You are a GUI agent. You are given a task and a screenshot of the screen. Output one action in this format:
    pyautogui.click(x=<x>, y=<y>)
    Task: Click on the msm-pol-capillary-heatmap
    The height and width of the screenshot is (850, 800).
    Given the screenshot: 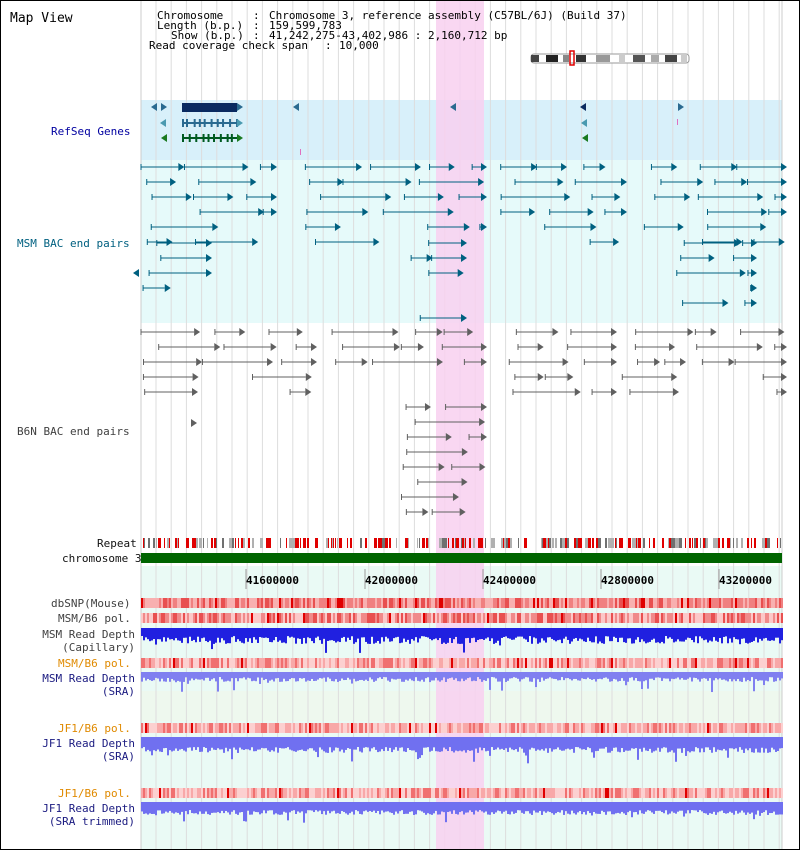 What is the action you would take?
    pyautogui.click(x=462, y=618)
    